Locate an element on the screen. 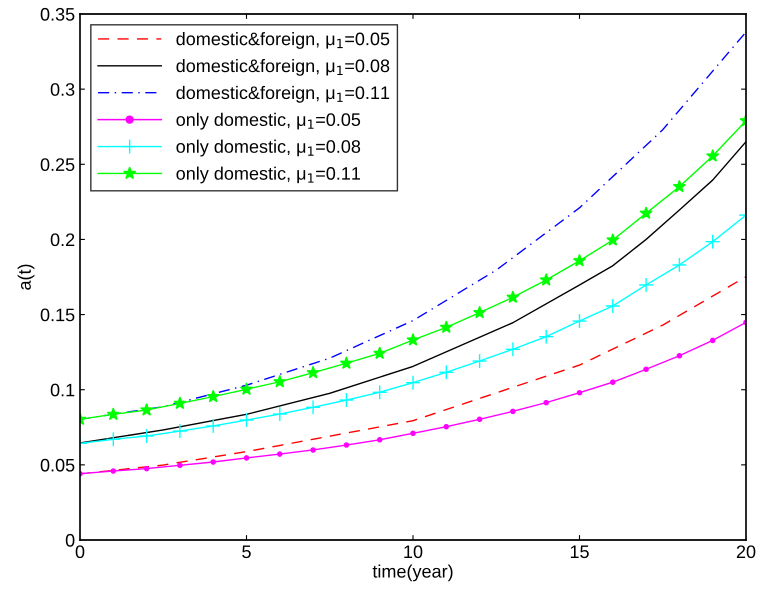 Image resolution: width=760 pixels, height=598 pixels. x-axis-title: time(year) is located at coordinates (412, 573).